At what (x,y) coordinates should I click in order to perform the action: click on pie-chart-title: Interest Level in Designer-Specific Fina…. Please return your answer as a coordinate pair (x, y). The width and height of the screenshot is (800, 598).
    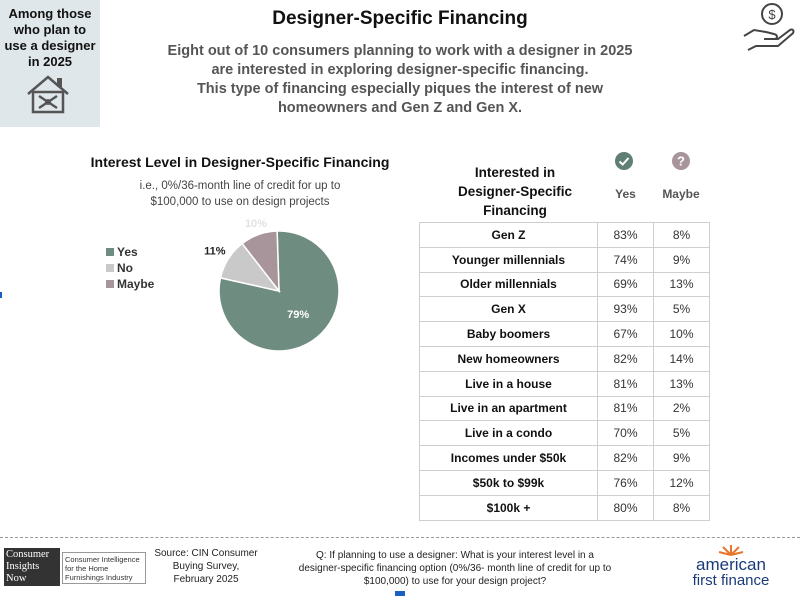
    Looking at the image, I should click on (240, 162).